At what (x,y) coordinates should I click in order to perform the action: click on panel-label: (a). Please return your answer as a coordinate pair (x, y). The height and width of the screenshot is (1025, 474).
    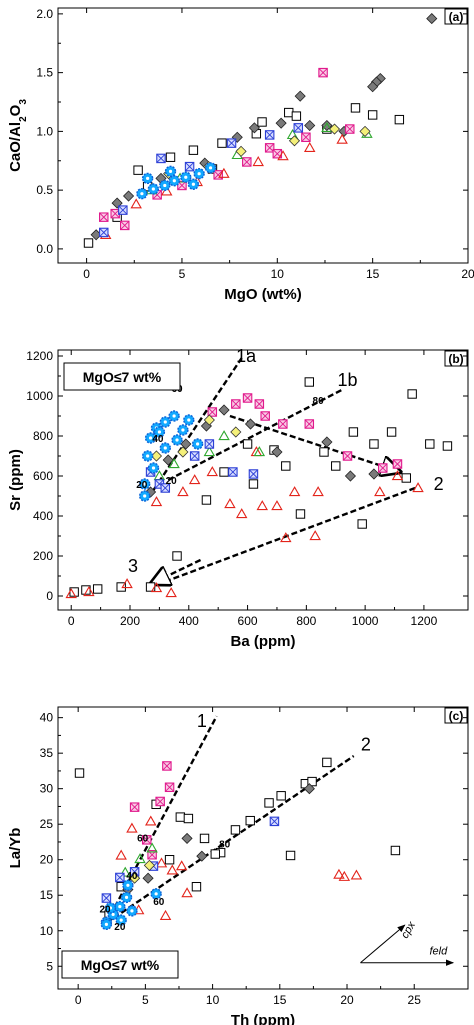
    Looking at the image, I should click on (456, 16).